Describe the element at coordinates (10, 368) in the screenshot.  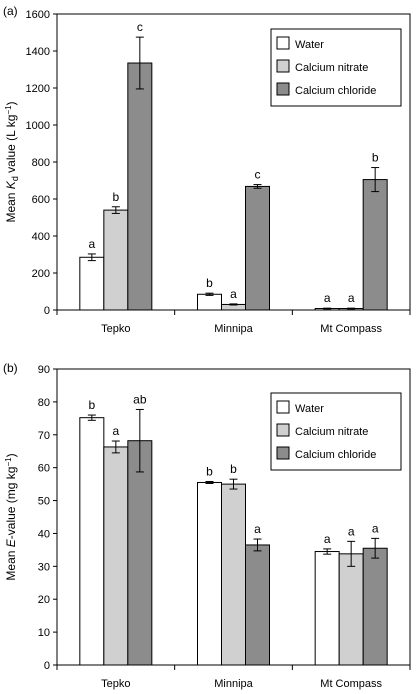
I see `panel-label: (b)` at that location.